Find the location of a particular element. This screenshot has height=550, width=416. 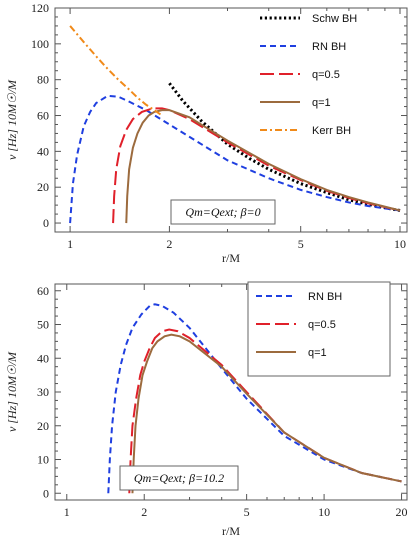

y-tick-label: 100 is located at coordinates (40, 44).